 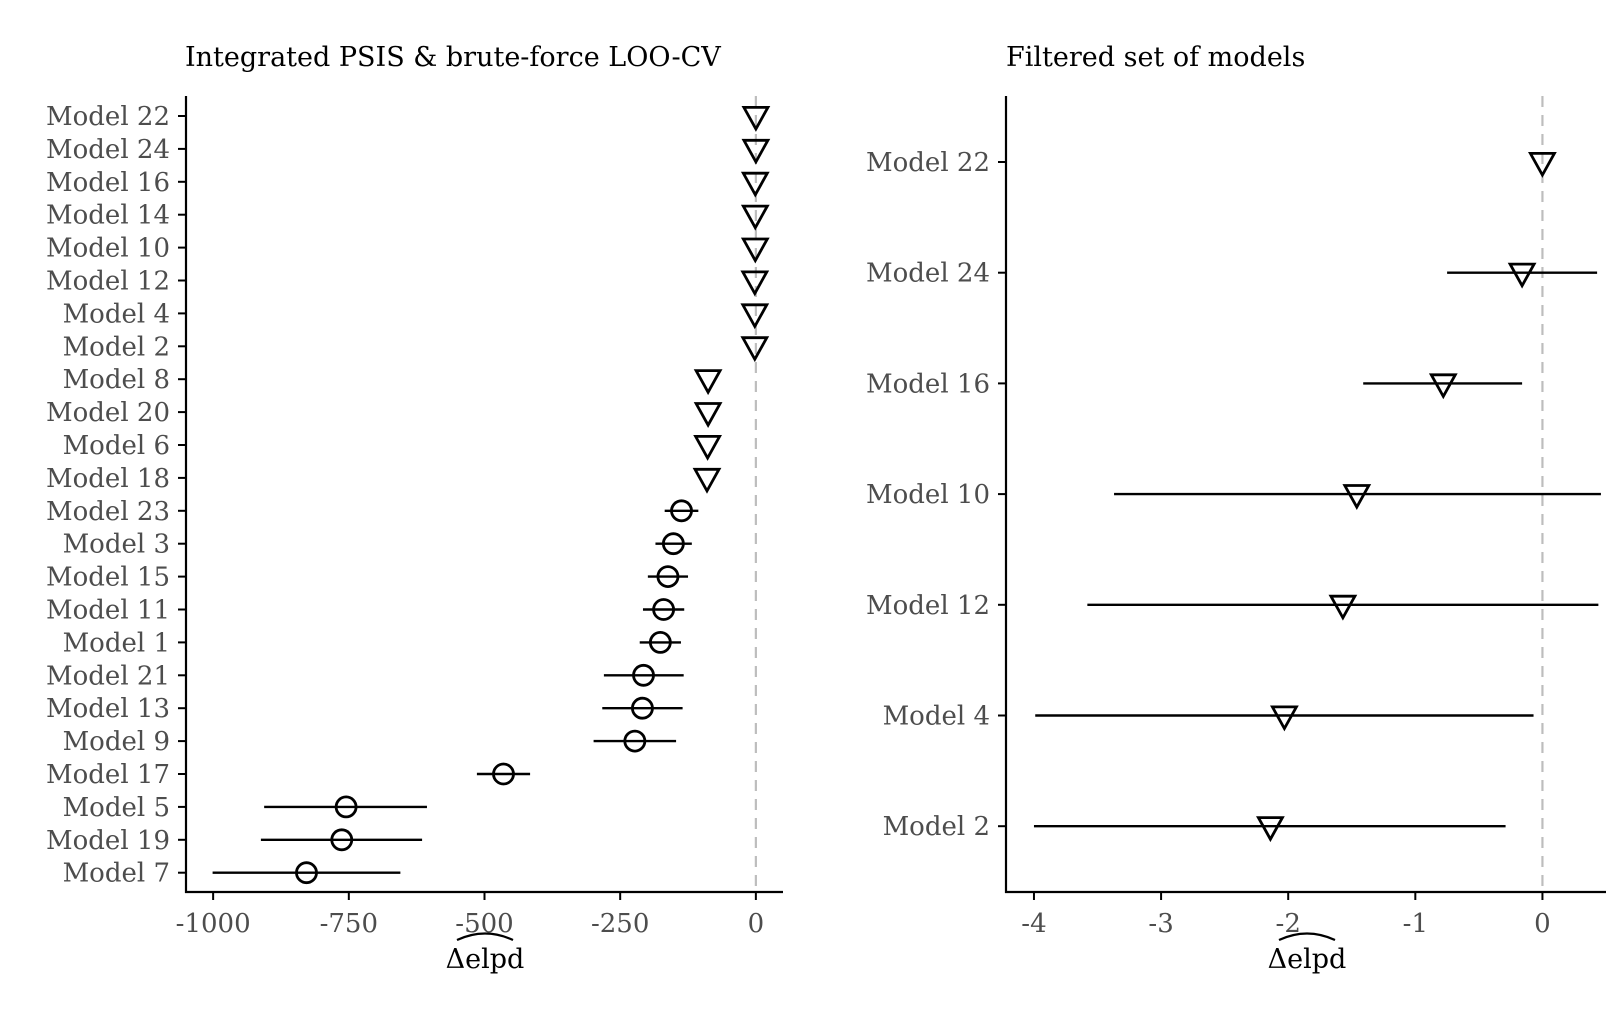 What do you see at coordinates (453, 57) in the screenshot?
I see `panel-title: Integrated PSIS & brute-force LOO-CV` at bounding box center [453, 57].